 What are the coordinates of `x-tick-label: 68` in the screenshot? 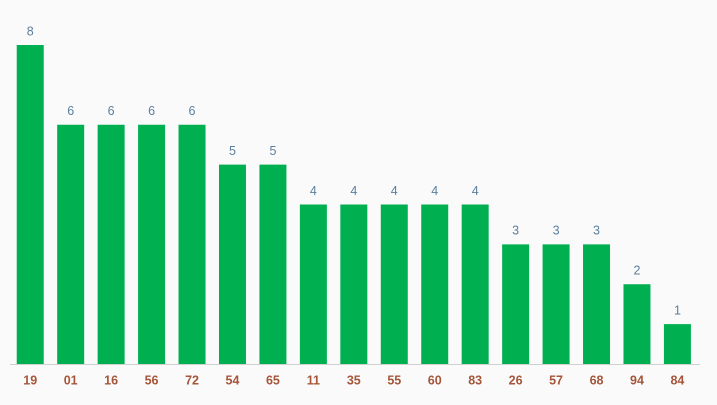 It's located at (597, 380).